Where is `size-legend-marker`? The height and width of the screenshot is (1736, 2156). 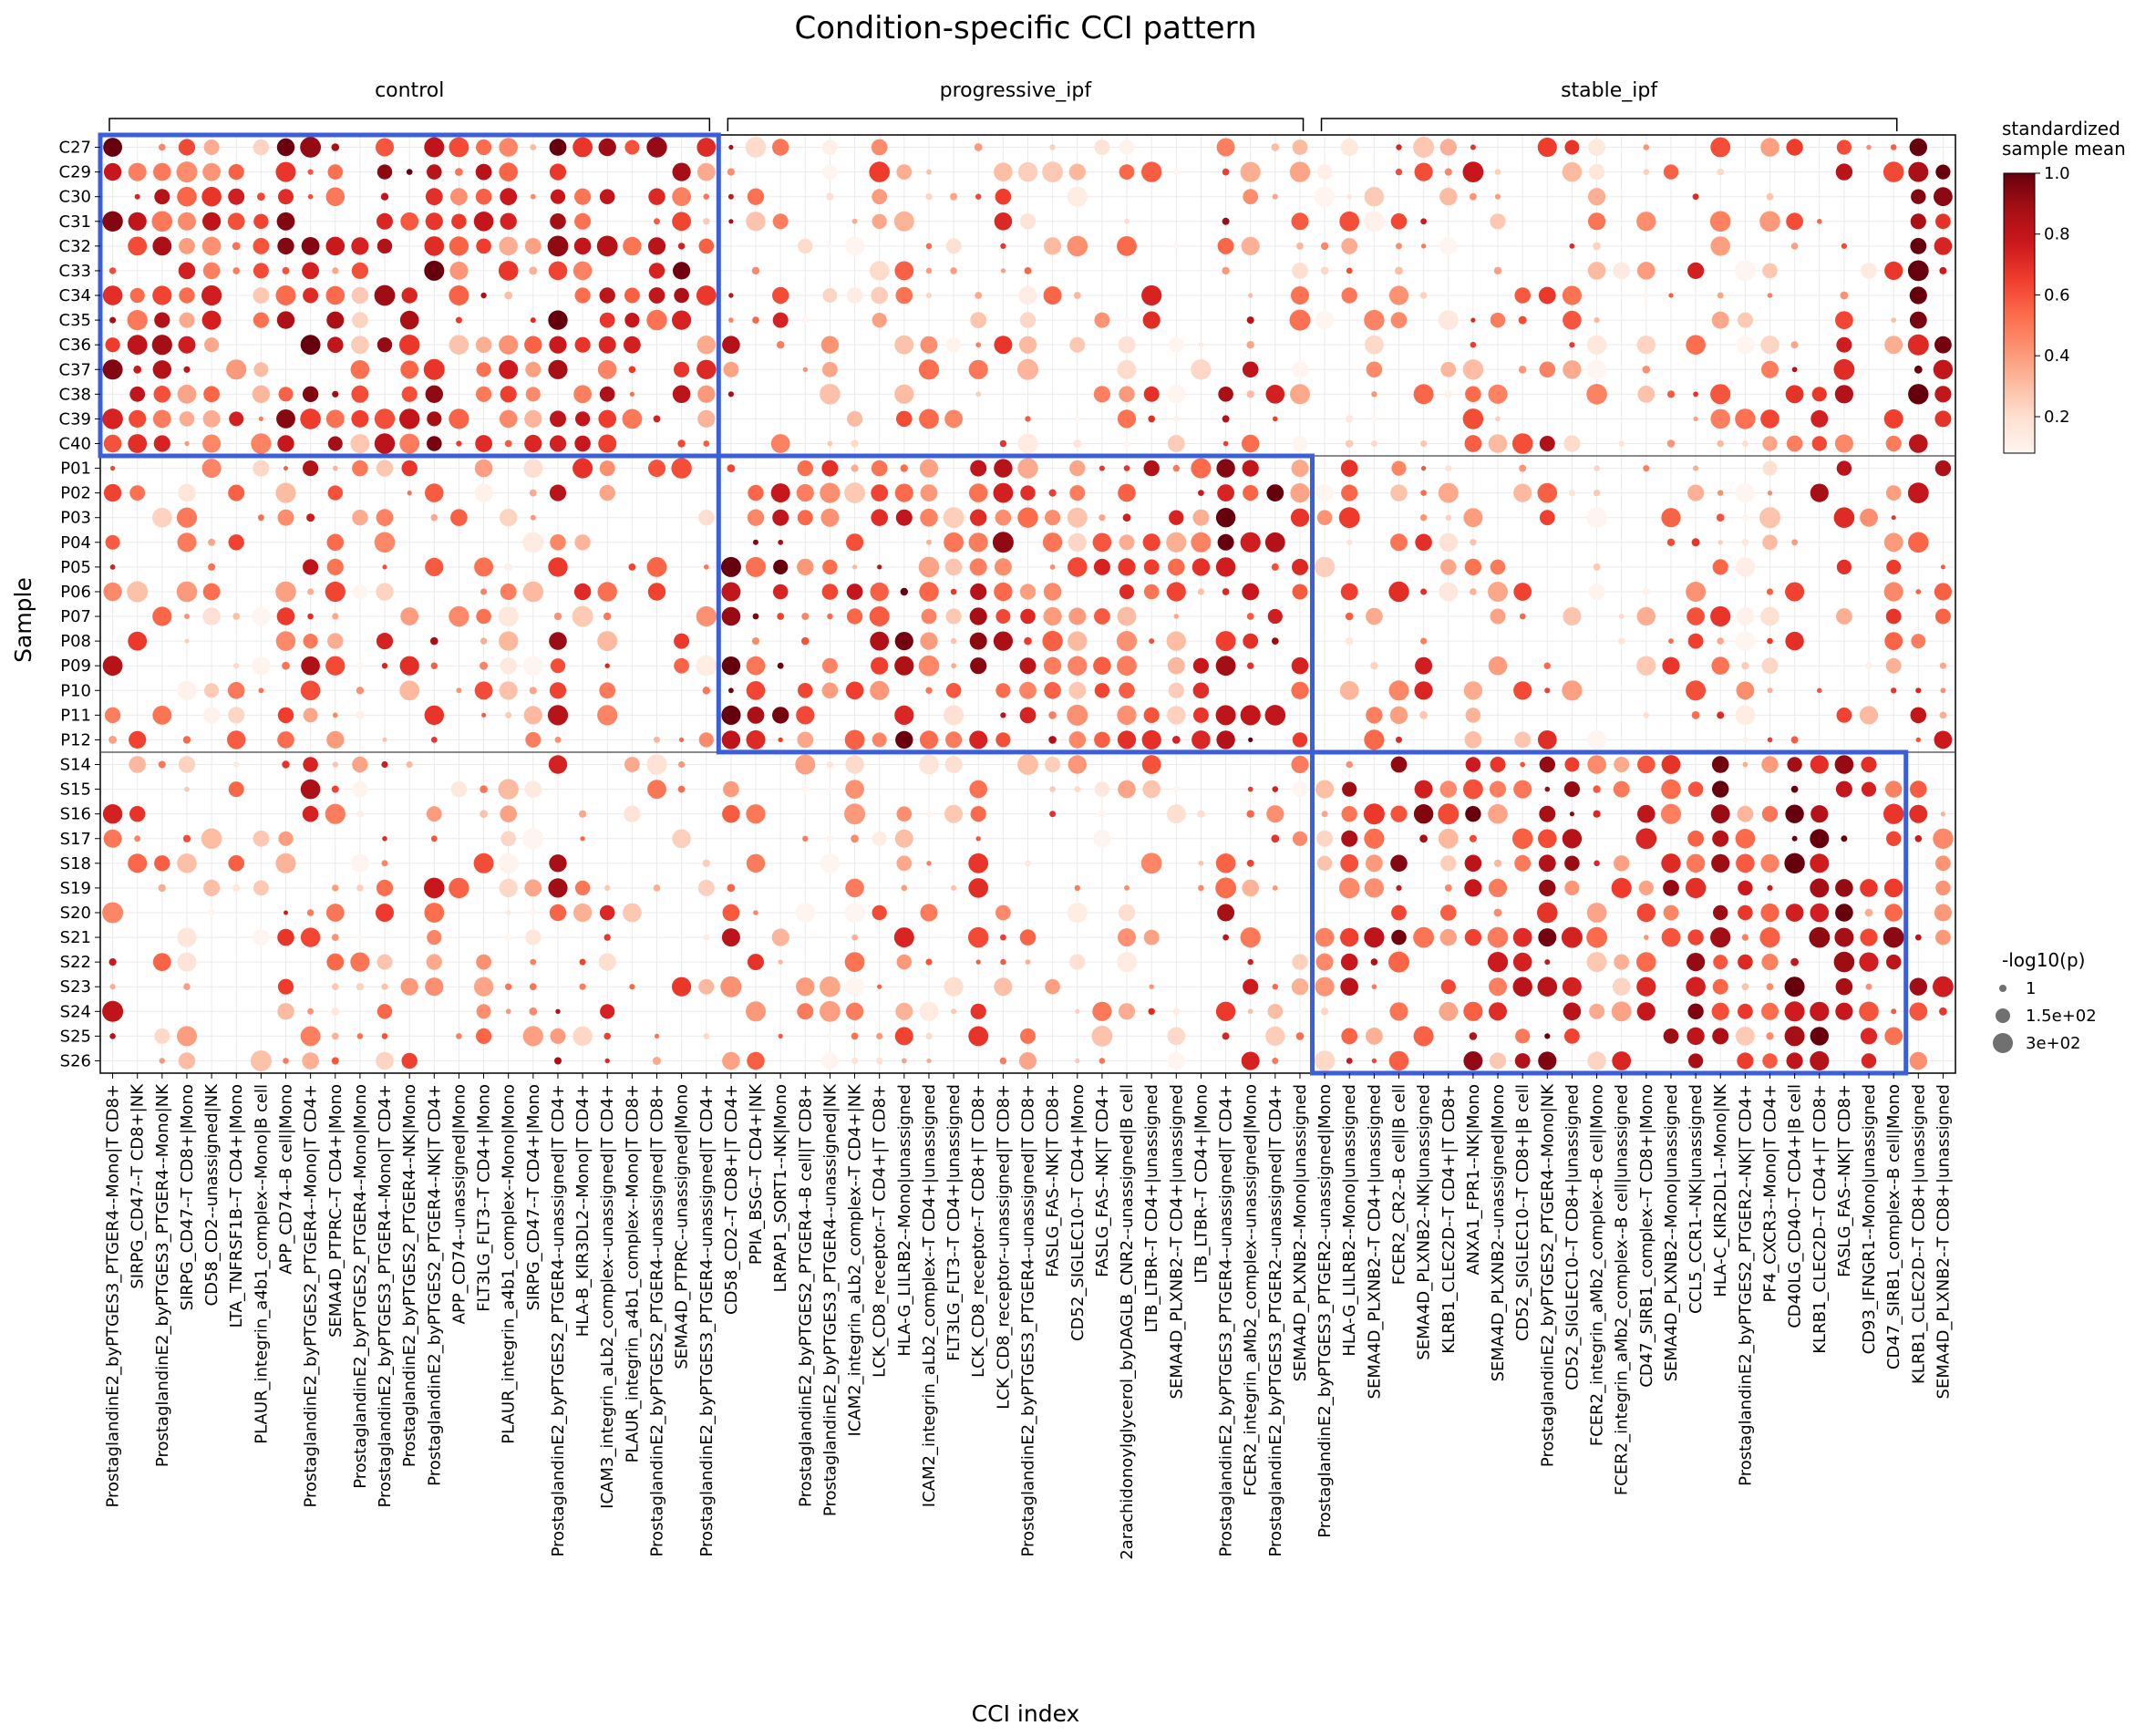 size-legend-marker is located at coordinates (2003, 1043).